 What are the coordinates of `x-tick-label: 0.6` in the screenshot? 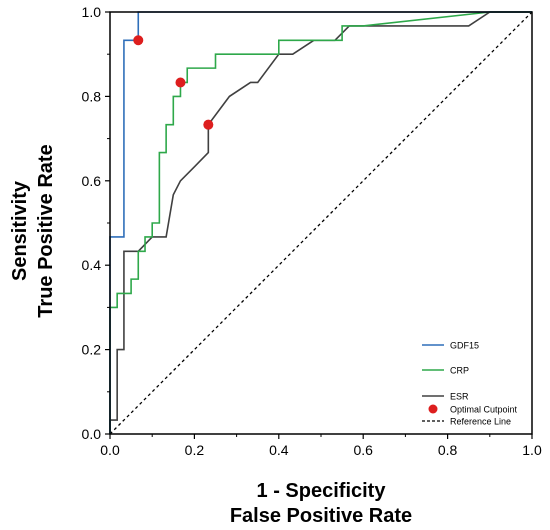 It's located at (363, 450).